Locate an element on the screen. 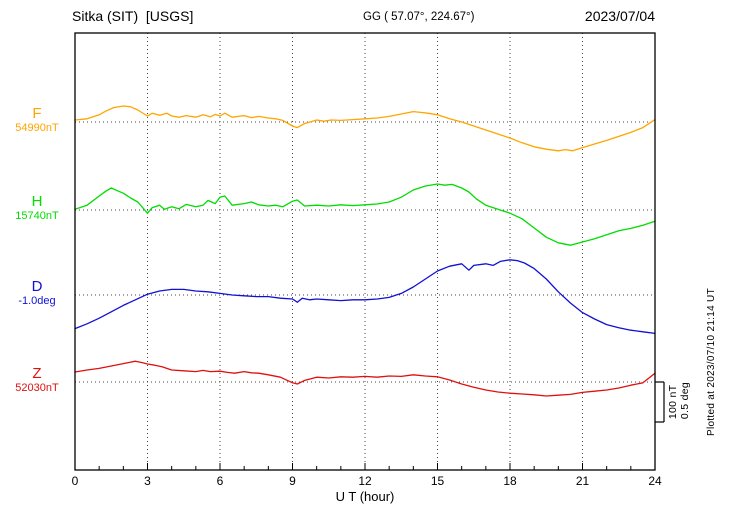 This screenshot has width=730, height=520. channel-label-F: F 54990nT is located at coordinates (37, 120).